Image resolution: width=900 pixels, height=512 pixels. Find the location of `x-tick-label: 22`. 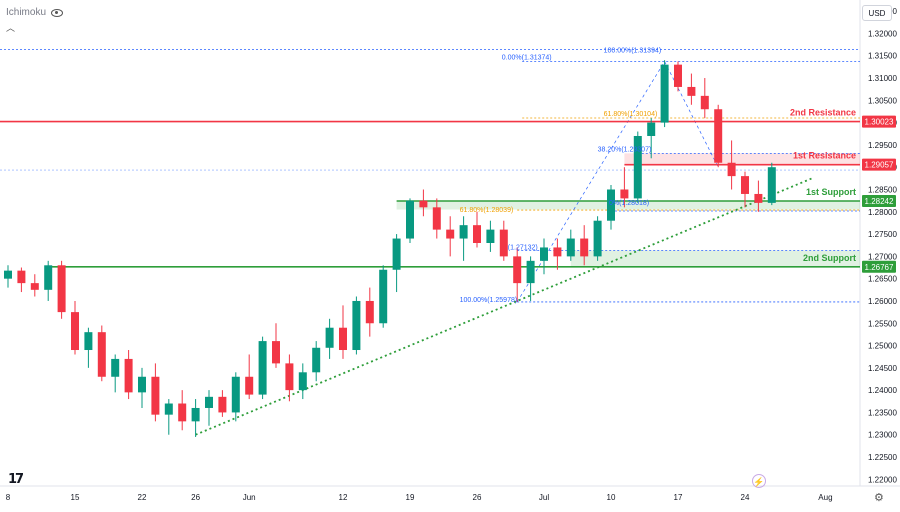

x-tick-label: 22 is located at coordinates (142, 497).